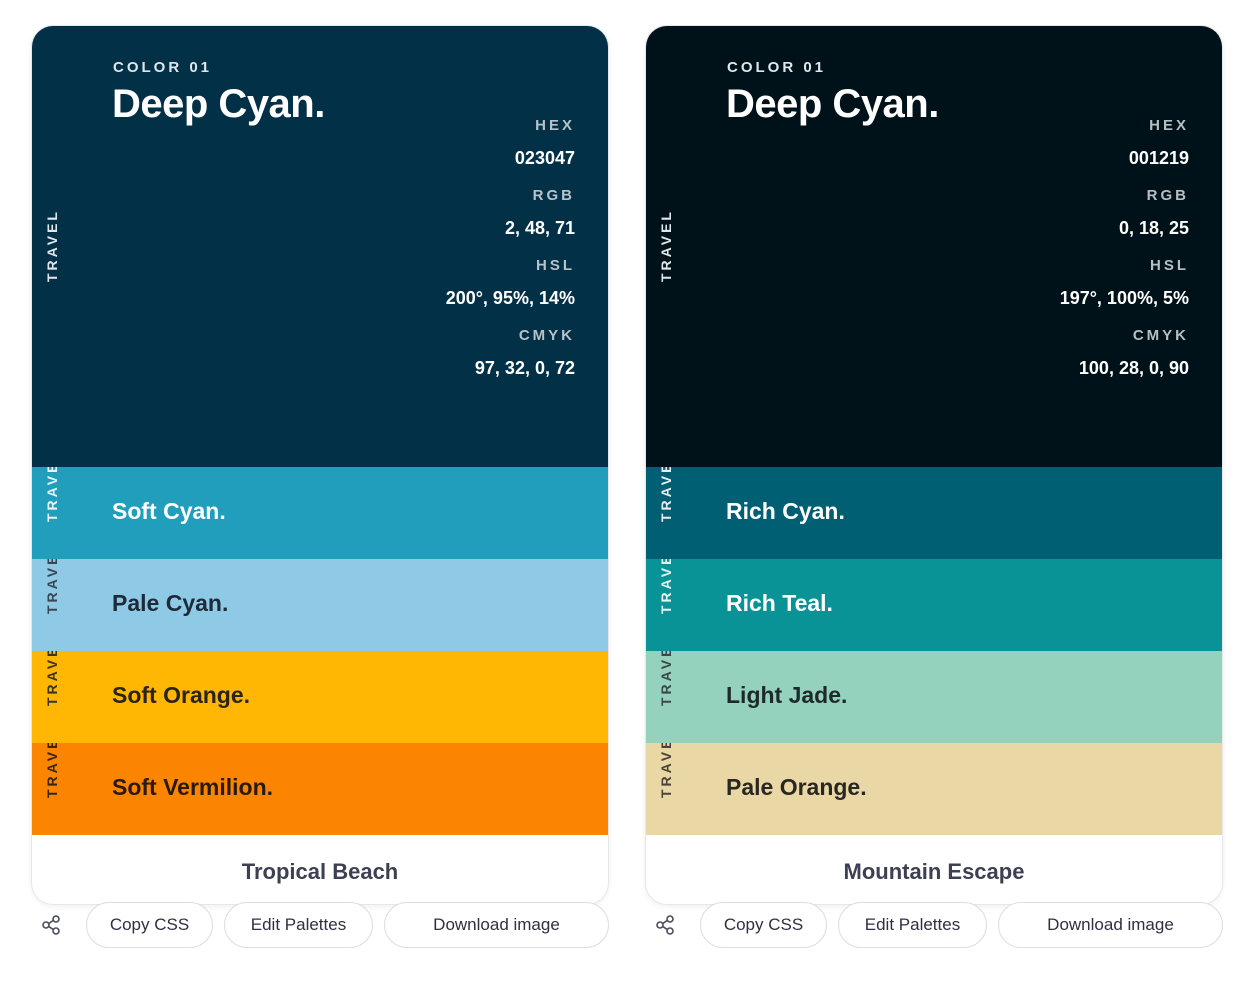  What do you see at coordinates (934, 871) in the screenshot?
I see `palette-title: Mountain Escape` at bounding box center [934, 871].